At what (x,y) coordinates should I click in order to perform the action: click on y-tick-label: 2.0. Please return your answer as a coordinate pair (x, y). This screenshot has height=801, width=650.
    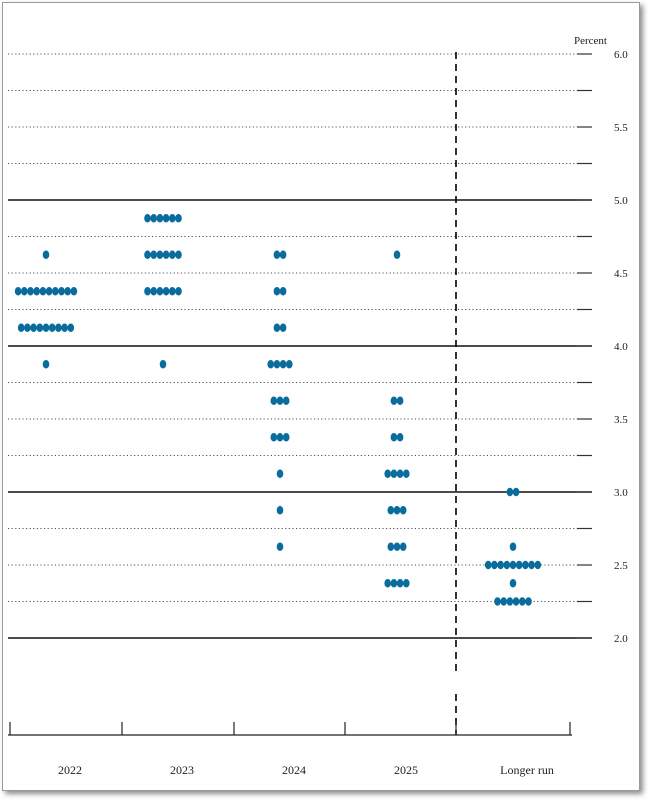
    Looking at the image, I should click on (621, 639).